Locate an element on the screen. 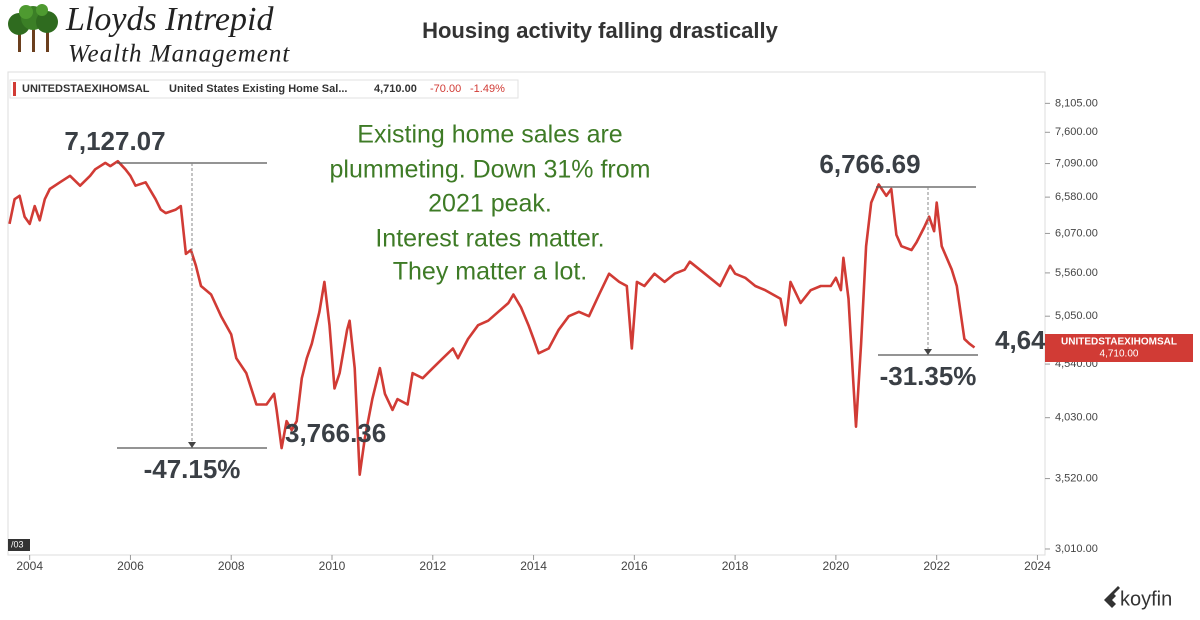 The width and height of the screenshot is (1200, 620). legend-change-pct: -1.49% is located at coordinates (487, 89).